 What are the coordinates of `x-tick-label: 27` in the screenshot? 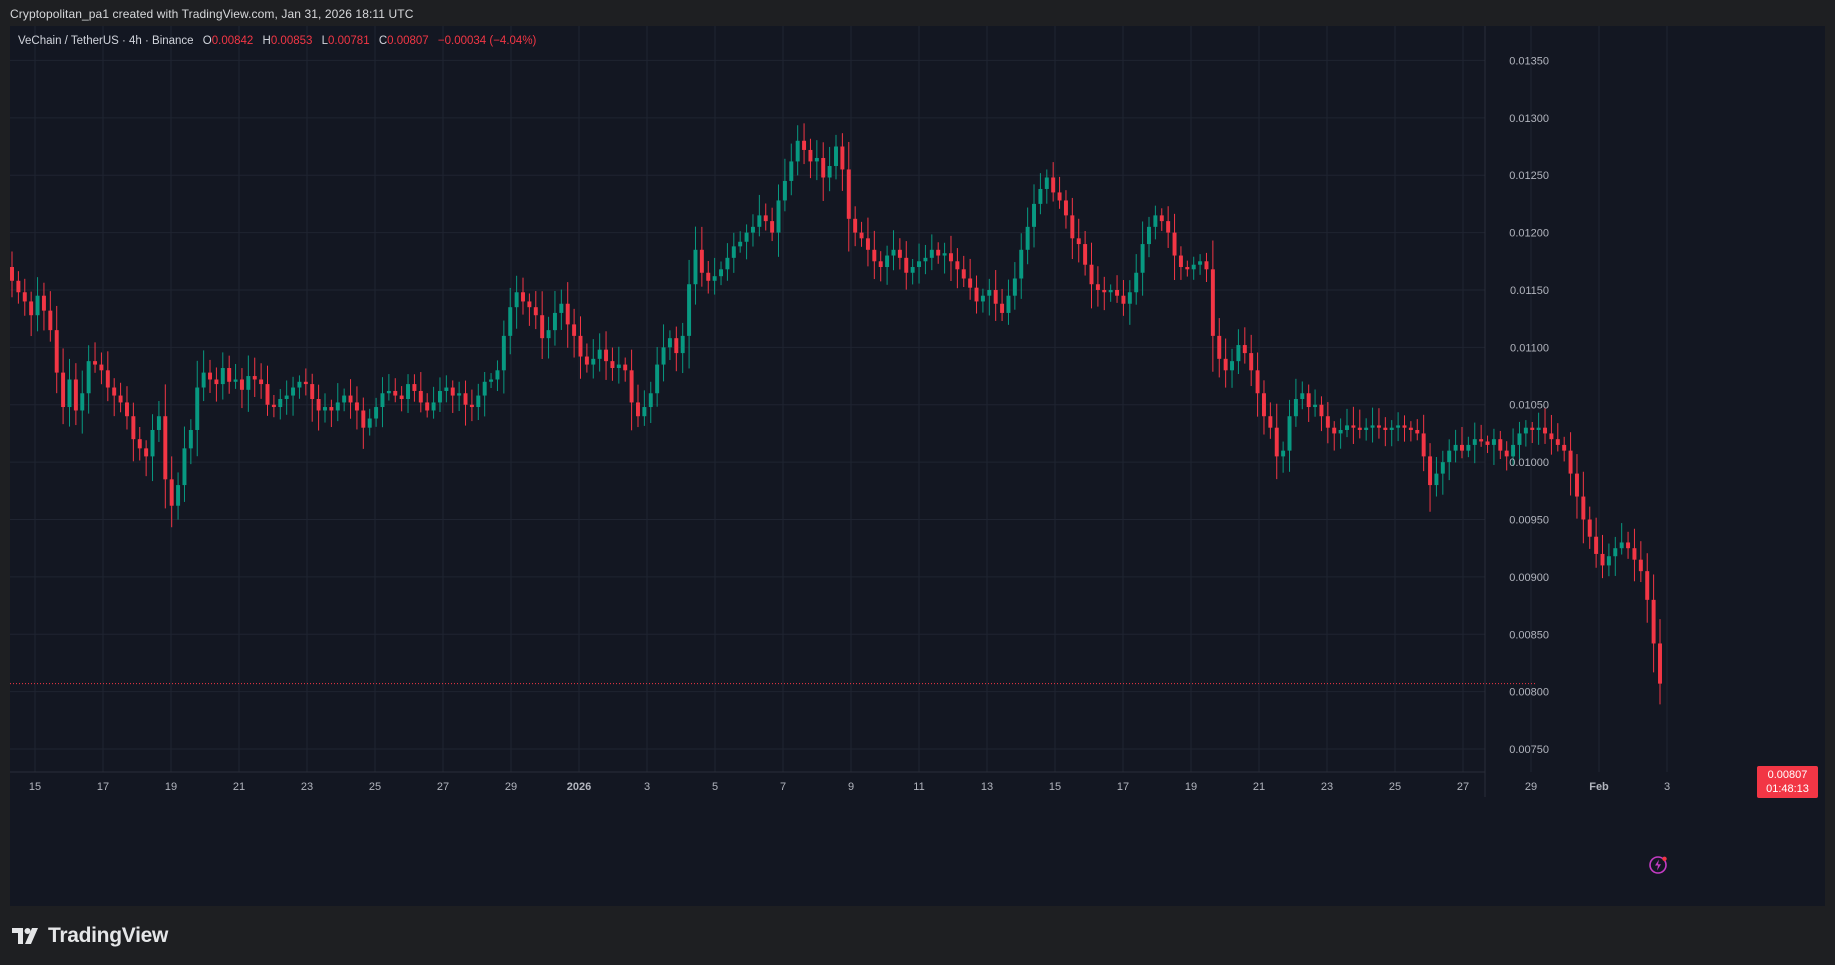 It's located at (1463, 787).